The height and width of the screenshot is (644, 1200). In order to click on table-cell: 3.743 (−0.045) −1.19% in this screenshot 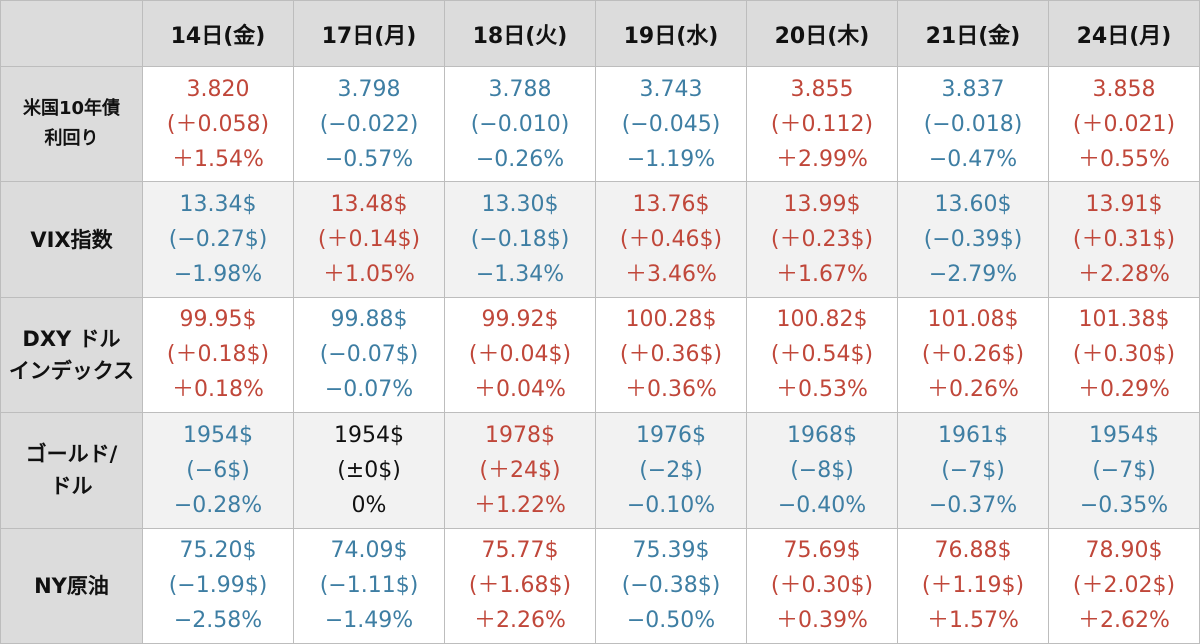, I will do `click(671, 124)`.